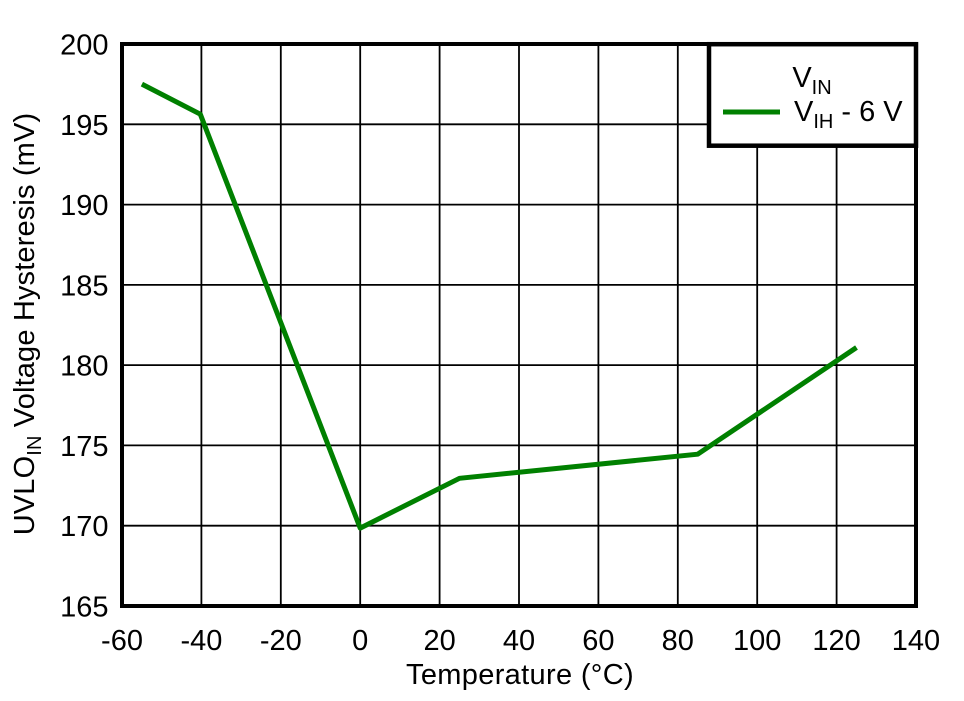 The image size is (964, 701). I want to click on svg-text: UVLOIN Voltage Hysteresis (mV), so click(27, 324).